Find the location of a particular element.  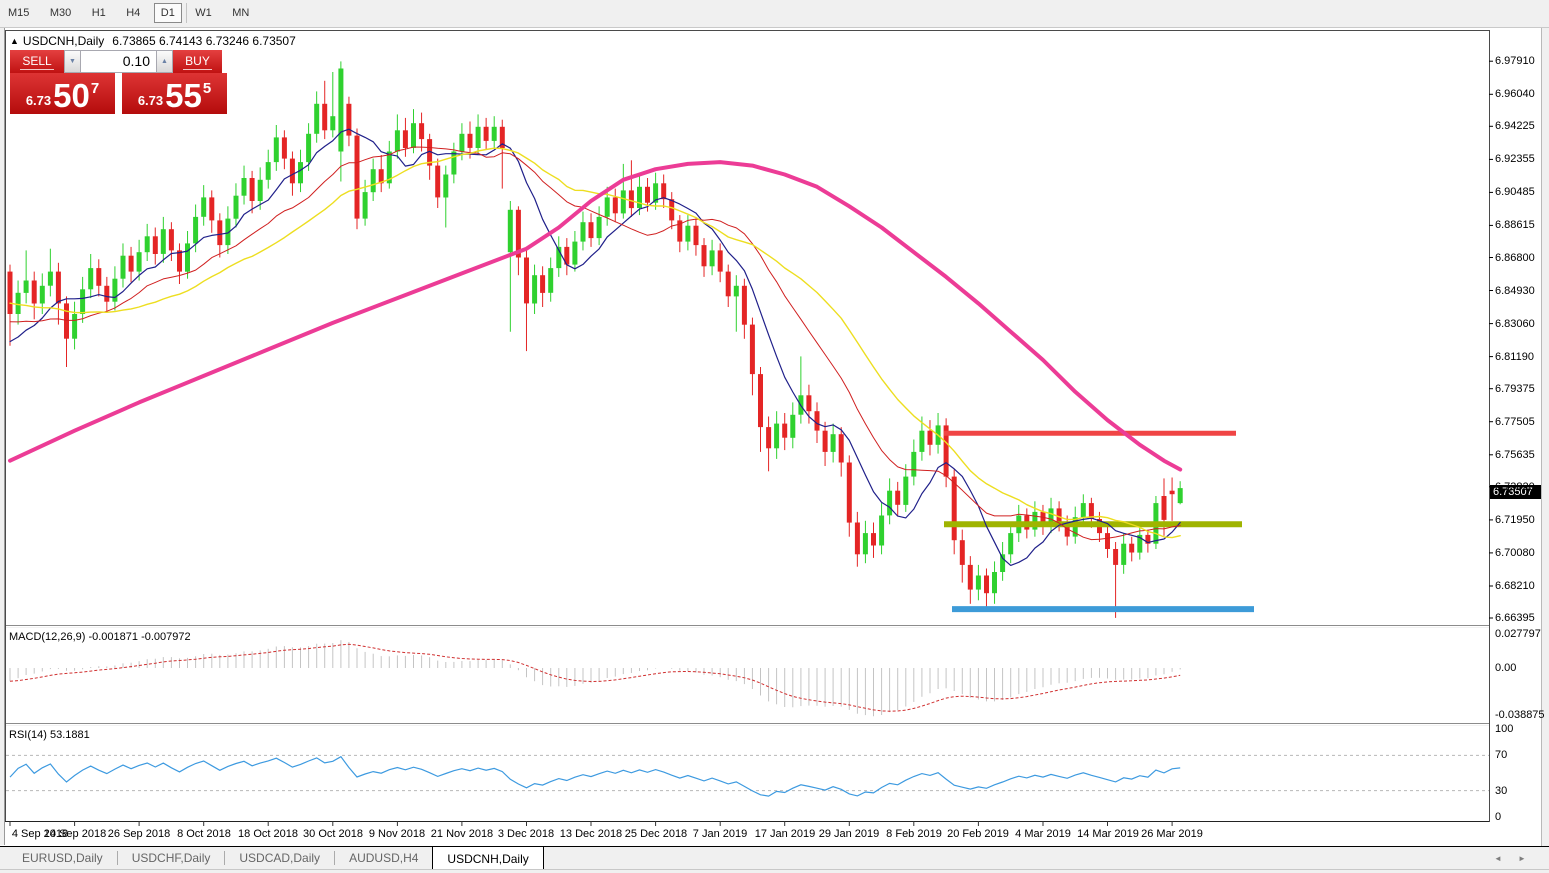

date-axis-label: 17 Jan 2019 is located at coordinates (785, 834).